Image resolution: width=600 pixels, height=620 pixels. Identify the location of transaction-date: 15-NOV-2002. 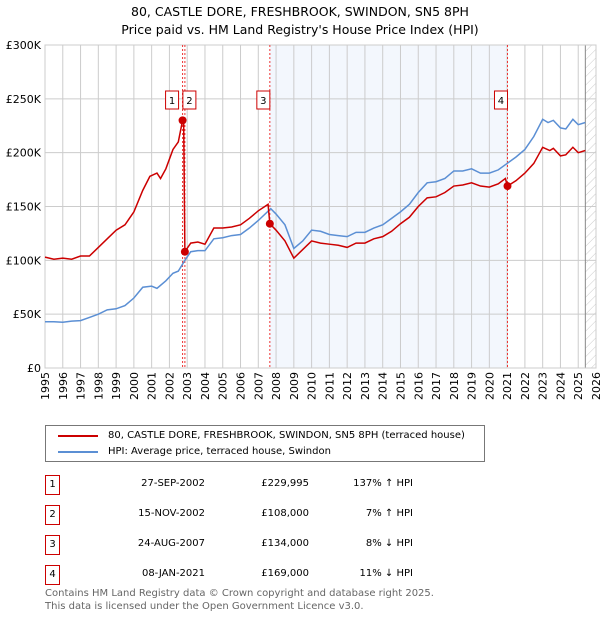
(171, 513).